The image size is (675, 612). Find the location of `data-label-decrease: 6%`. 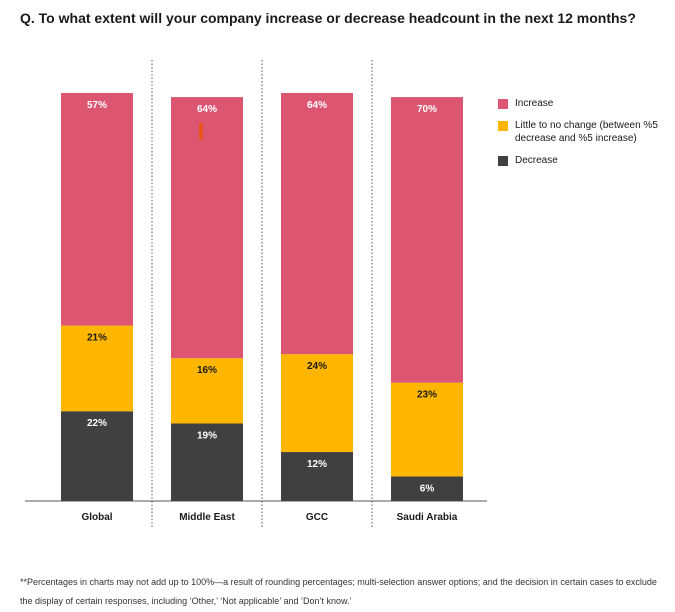

data-label-decrease: 6% is located at coordinates (427, 489).